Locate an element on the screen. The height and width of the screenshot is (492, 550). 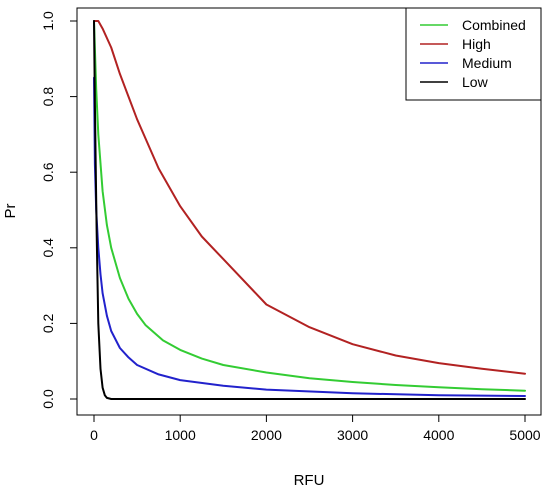
x-tick-label: 5000 is located at coordinates (524, 435).